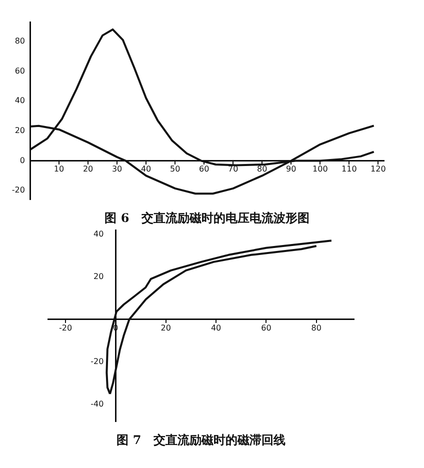  Describe the element at coordinates (22, 160) in the screenshot. I see `y-tick-label: 0` at that location.